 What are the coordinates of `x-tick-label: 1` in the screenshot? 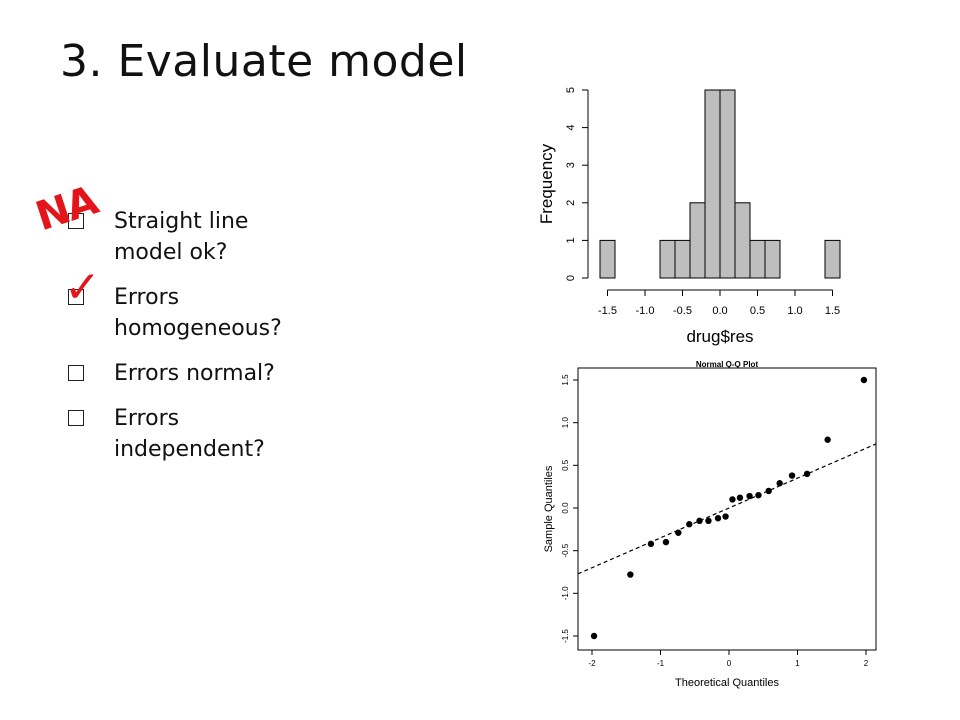 It's located at (797, 663).